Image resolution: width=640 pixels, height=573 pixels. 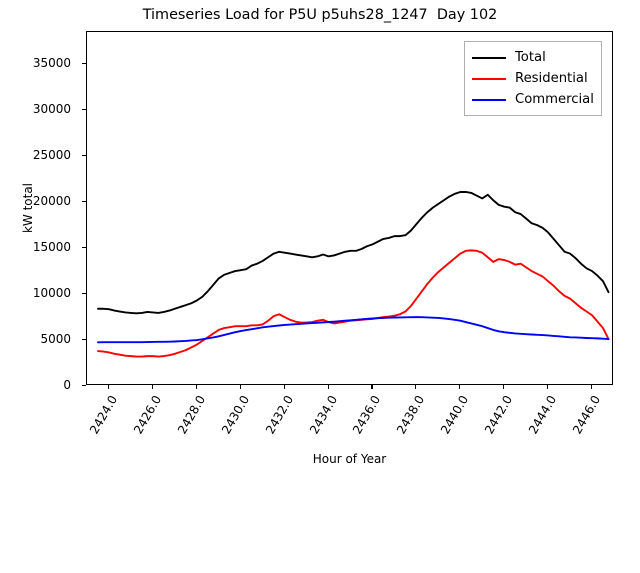 I want to click on legend-swatch-total, so click(x=489, y=57).